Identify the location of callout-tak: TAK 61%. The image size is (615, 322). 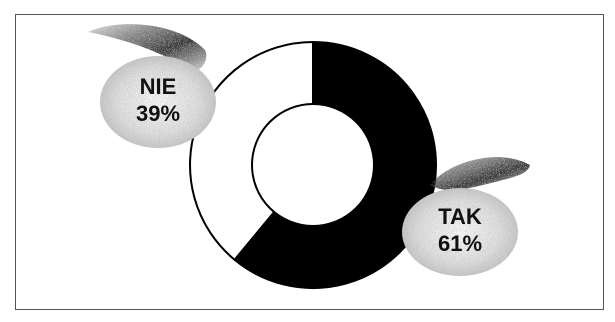
(466, 216).